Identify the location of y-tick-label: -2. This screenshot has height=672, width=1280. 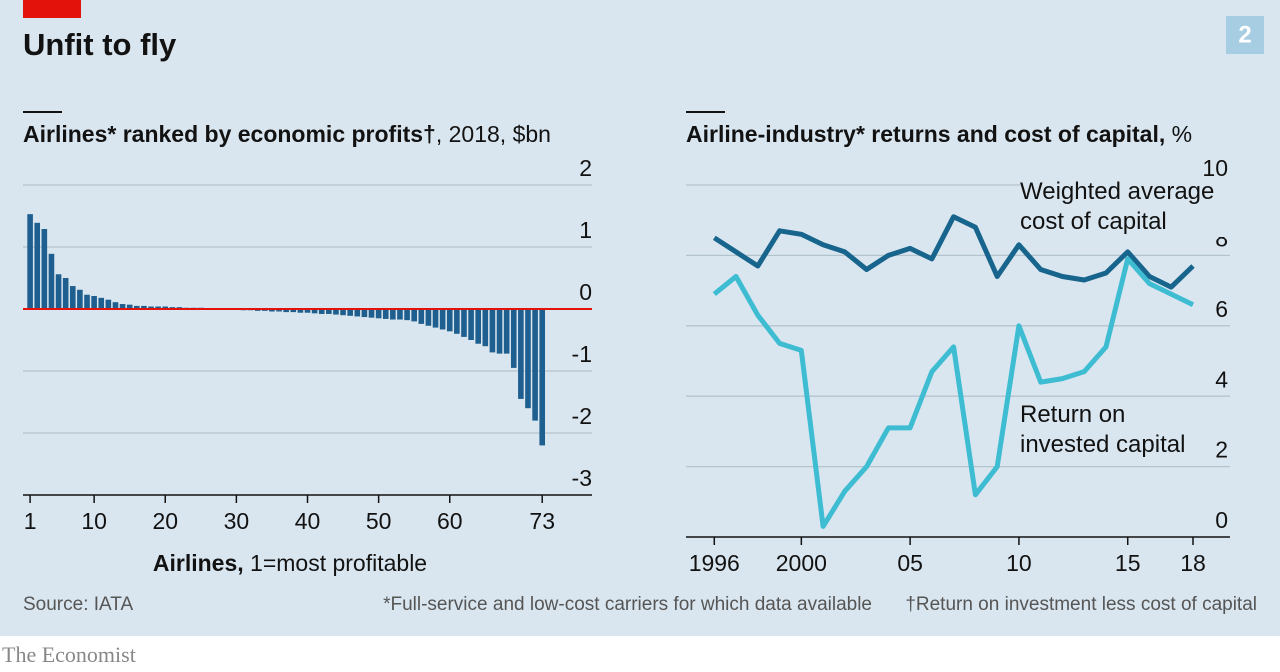
(582, 416).